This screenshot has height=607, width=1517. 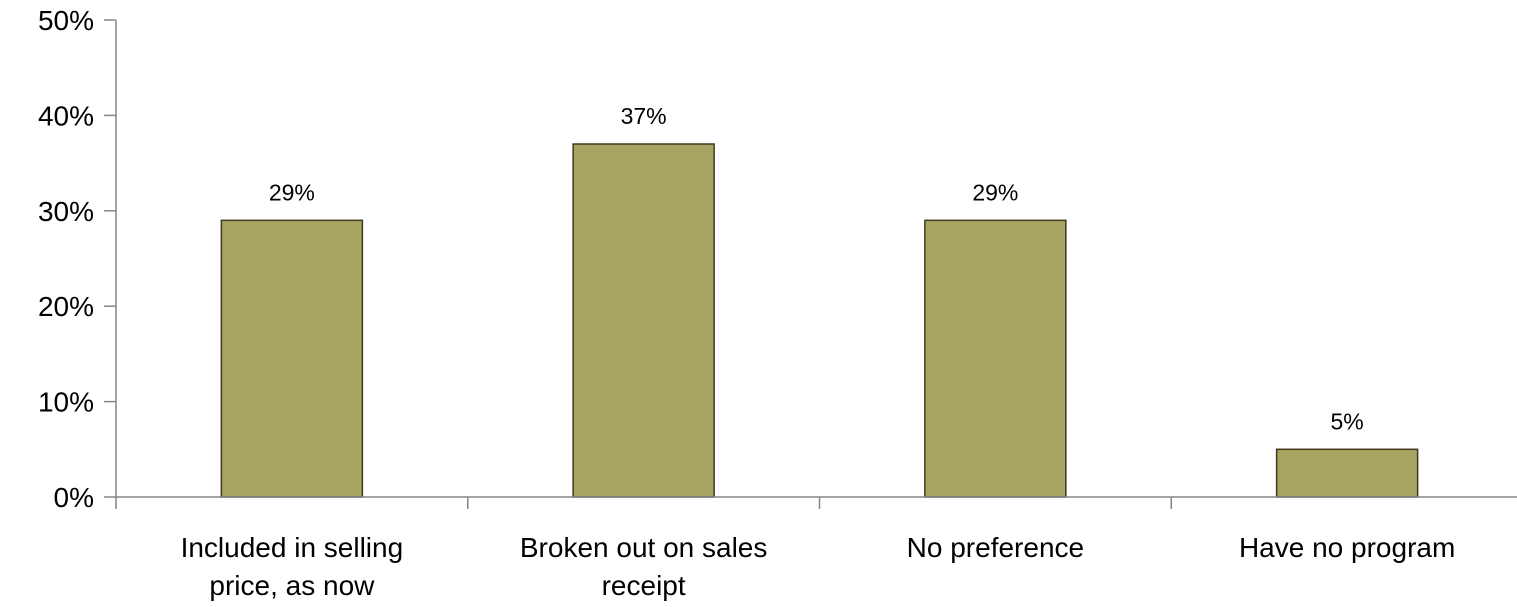 What do you see at coordinates (66, 211) in the screenshot?
I see `y-tick-label: 30%` at bounding box center [66, 211].